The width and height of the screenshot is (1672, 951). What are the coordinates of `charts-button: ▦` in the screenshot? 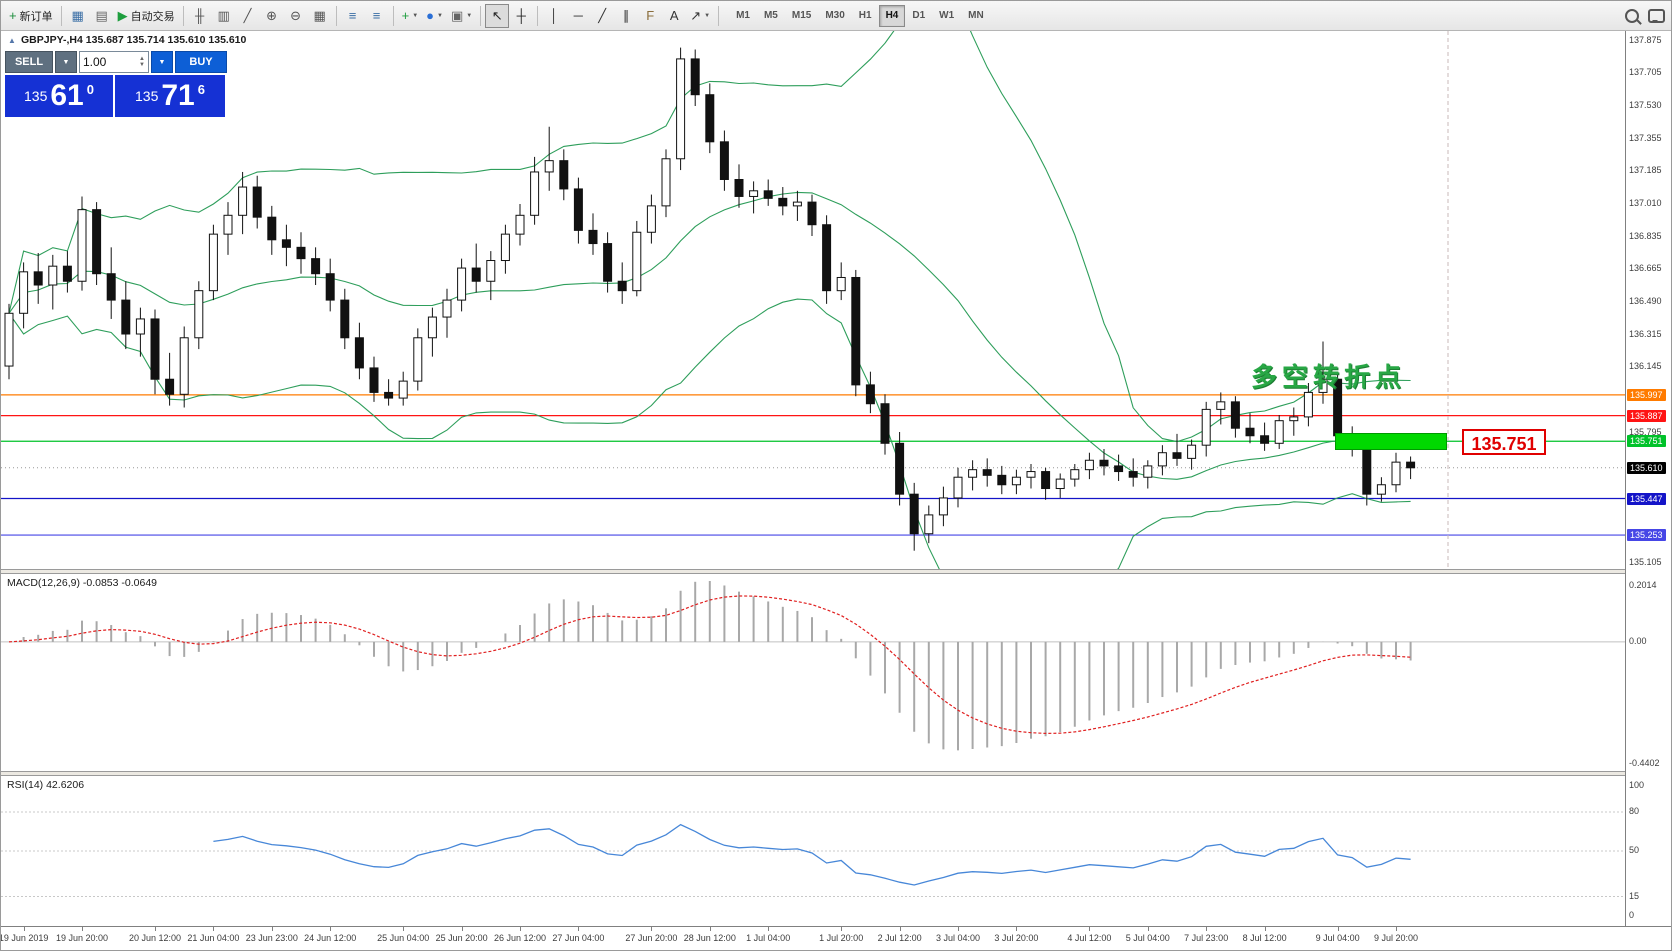 It's located at (78, 16).